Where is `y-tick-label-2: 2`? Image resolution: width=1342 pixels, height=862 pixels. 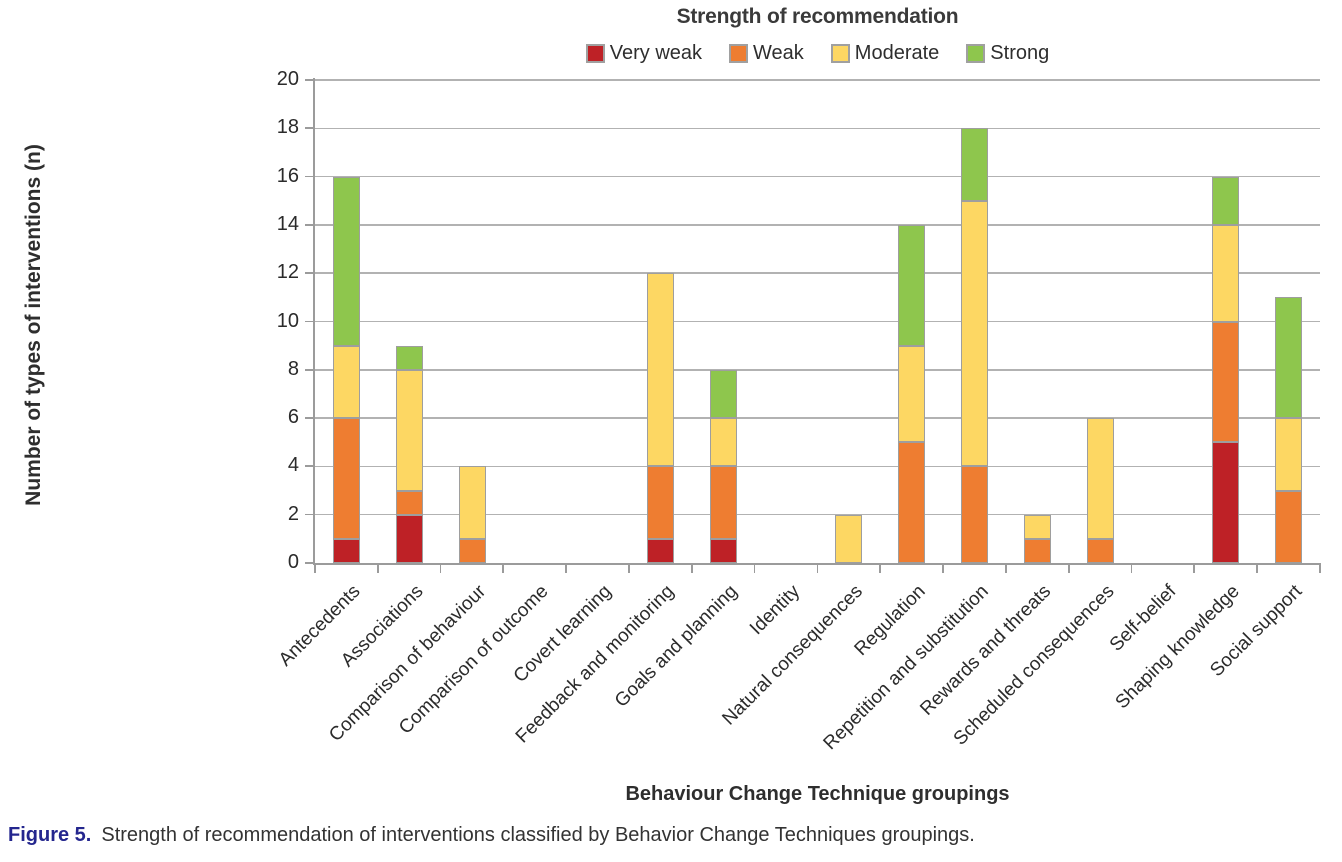 y-tick-label-2: 2 is located at coordinates (293, 513).